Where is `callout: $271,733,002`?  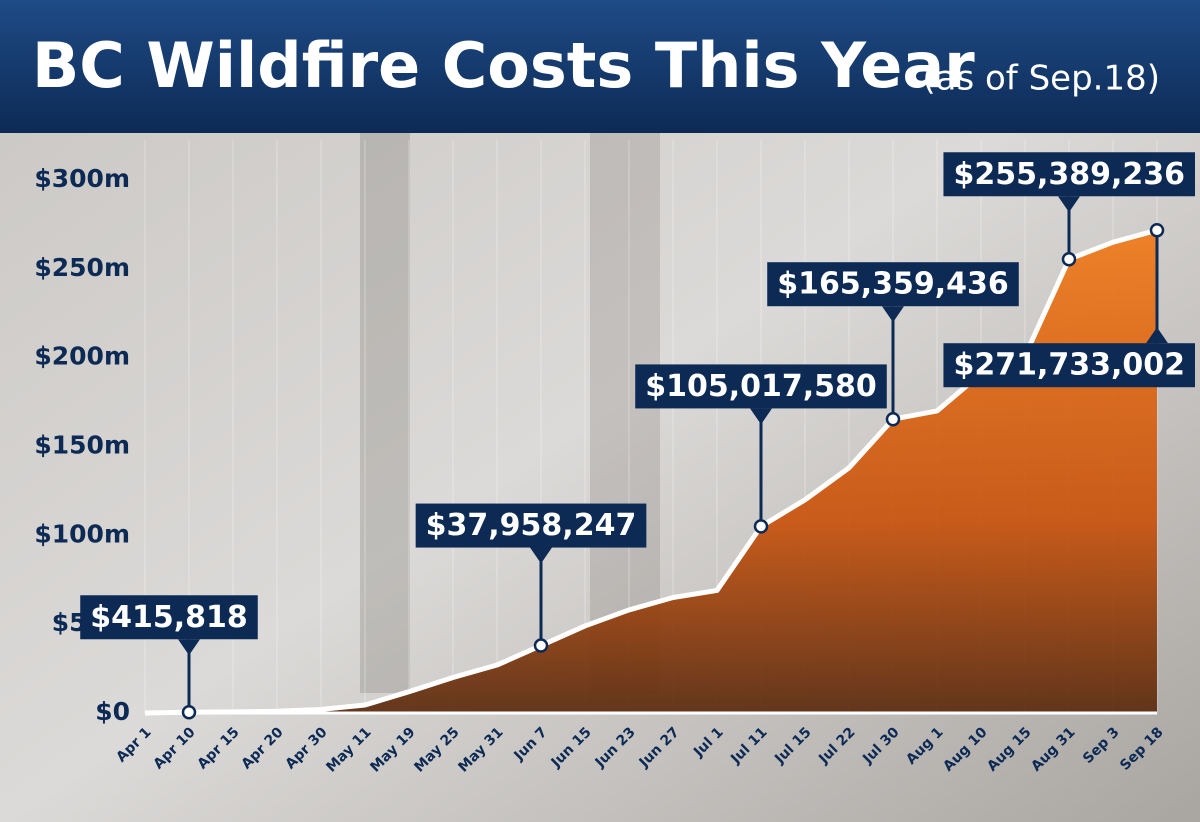
callout: $271,733,002 is located at coordinates (1069, 309).